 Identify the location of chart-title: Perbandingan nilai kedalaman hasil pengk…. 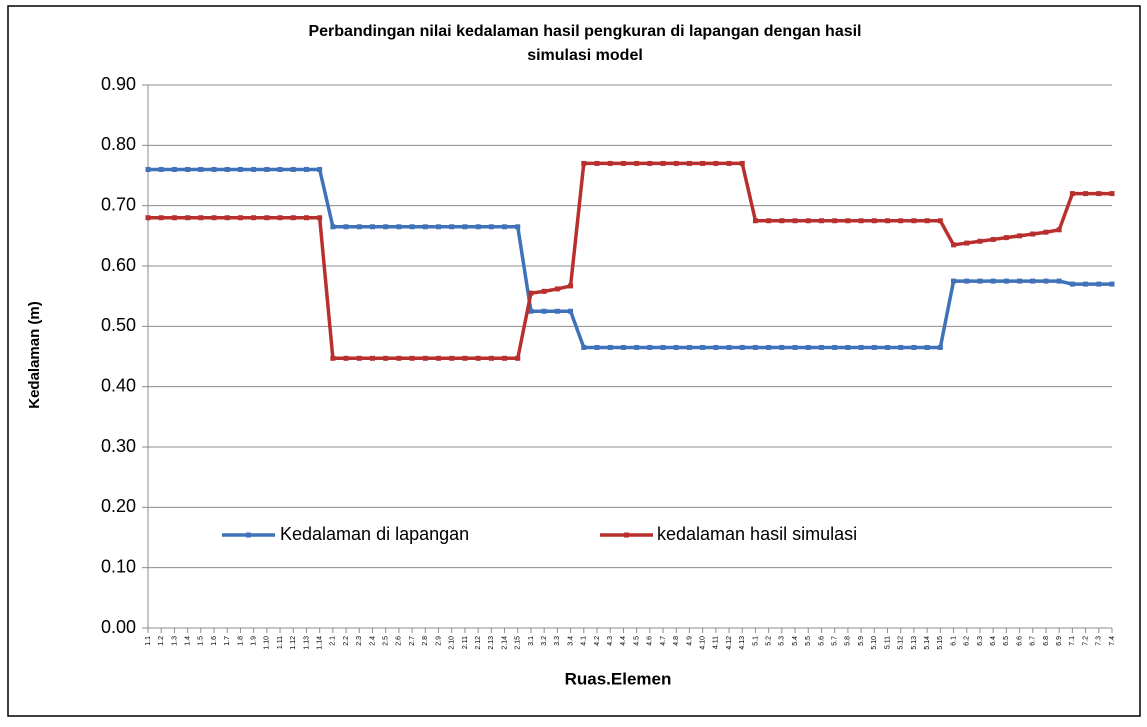
(584, 43).